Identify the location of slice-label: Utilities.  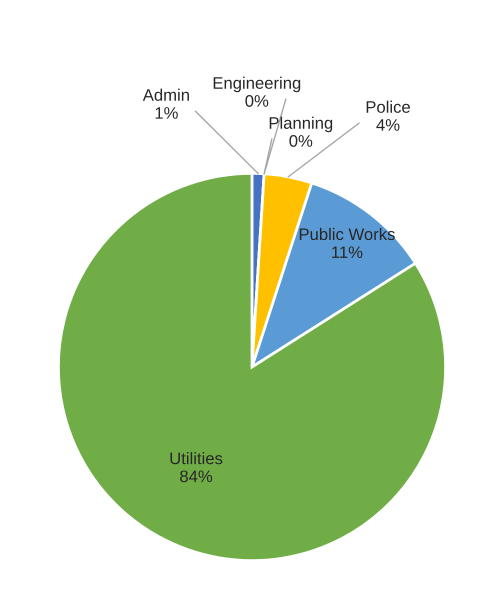
(196, 458).